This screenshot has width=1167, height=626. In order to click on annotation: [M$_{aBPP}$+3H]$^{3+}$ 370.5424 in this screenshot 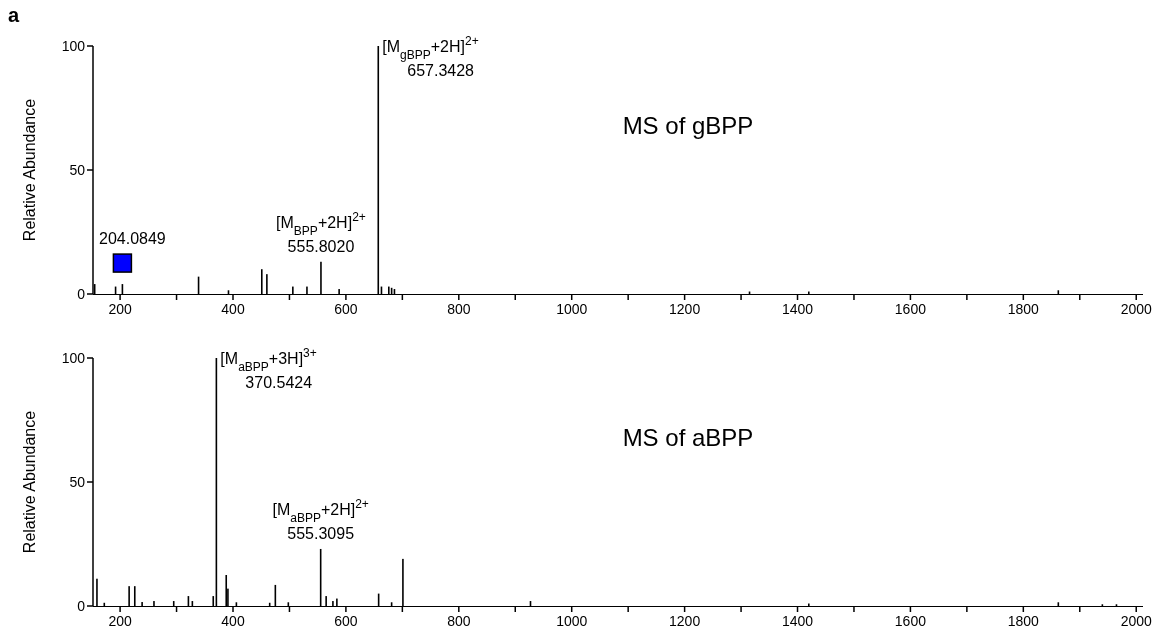, I will do `click(268, 368)`.